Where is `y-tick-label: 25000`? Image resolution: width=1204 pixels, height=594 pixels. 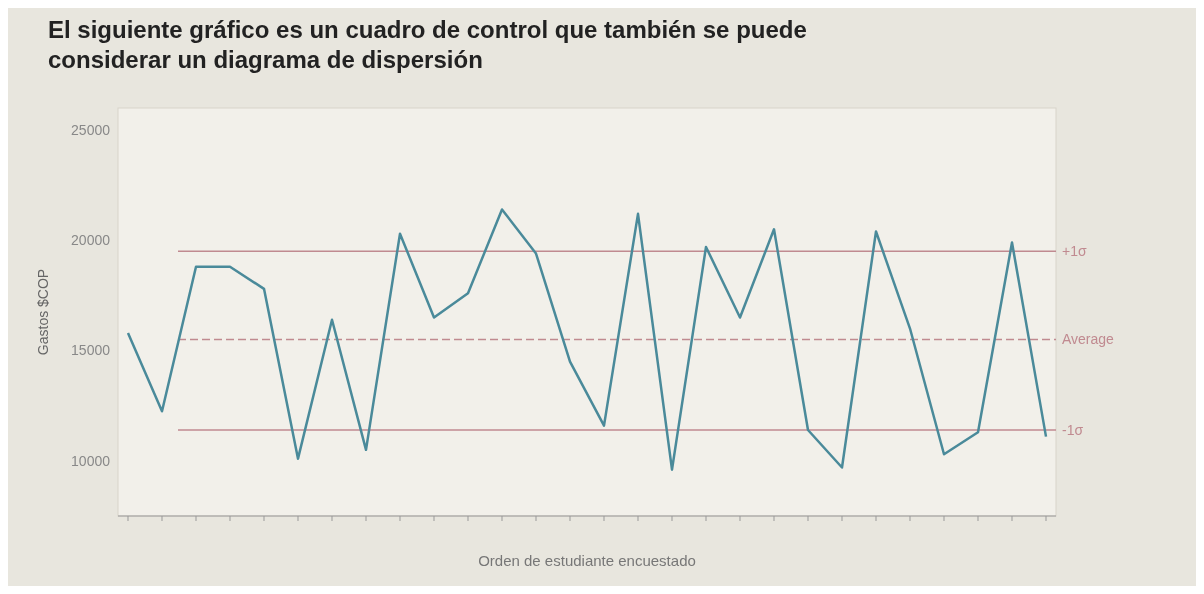
y-tick-label: 25000 is located at coordinates (91, 129).